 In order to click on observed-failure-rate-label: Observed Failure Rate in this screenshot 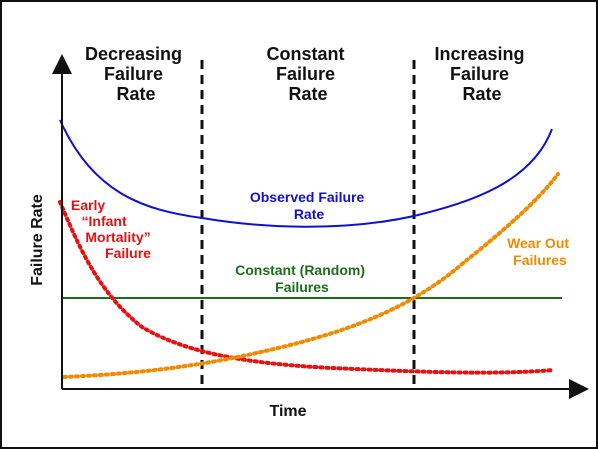, I will do `click(309, 205)`.